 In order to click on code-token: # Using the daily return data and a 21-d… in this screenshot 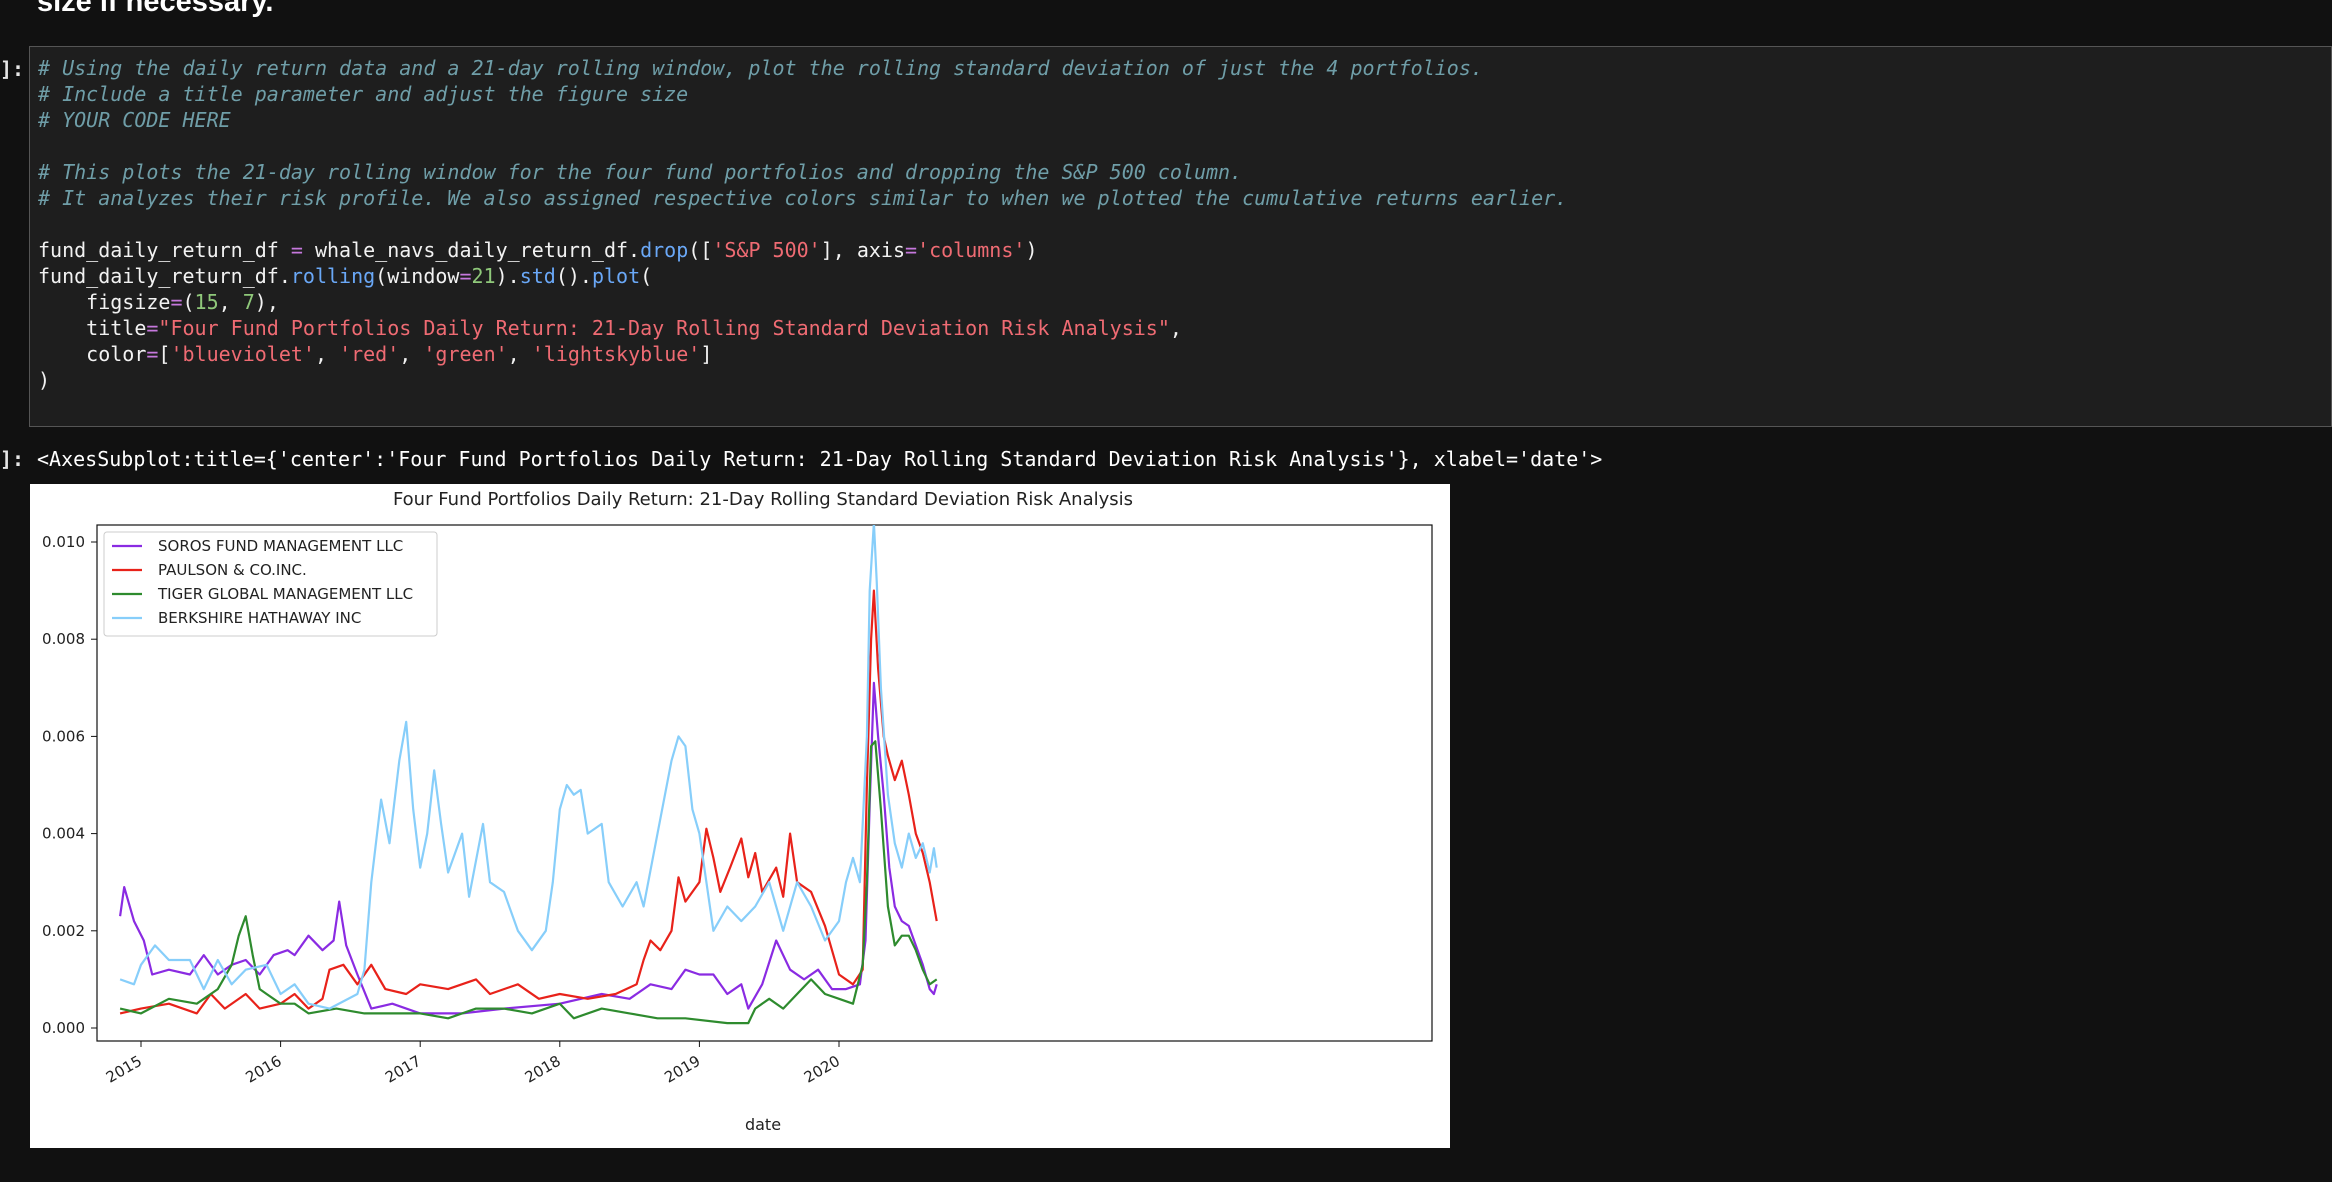, I will do `click(760, 68)`.